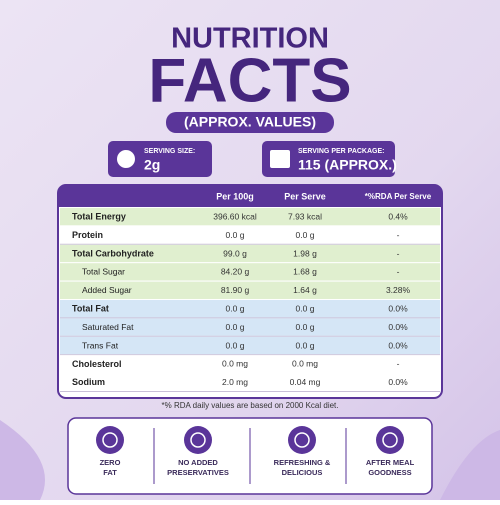  I want to click on serving-label: SERVING SIZE:, so click(169, 151).